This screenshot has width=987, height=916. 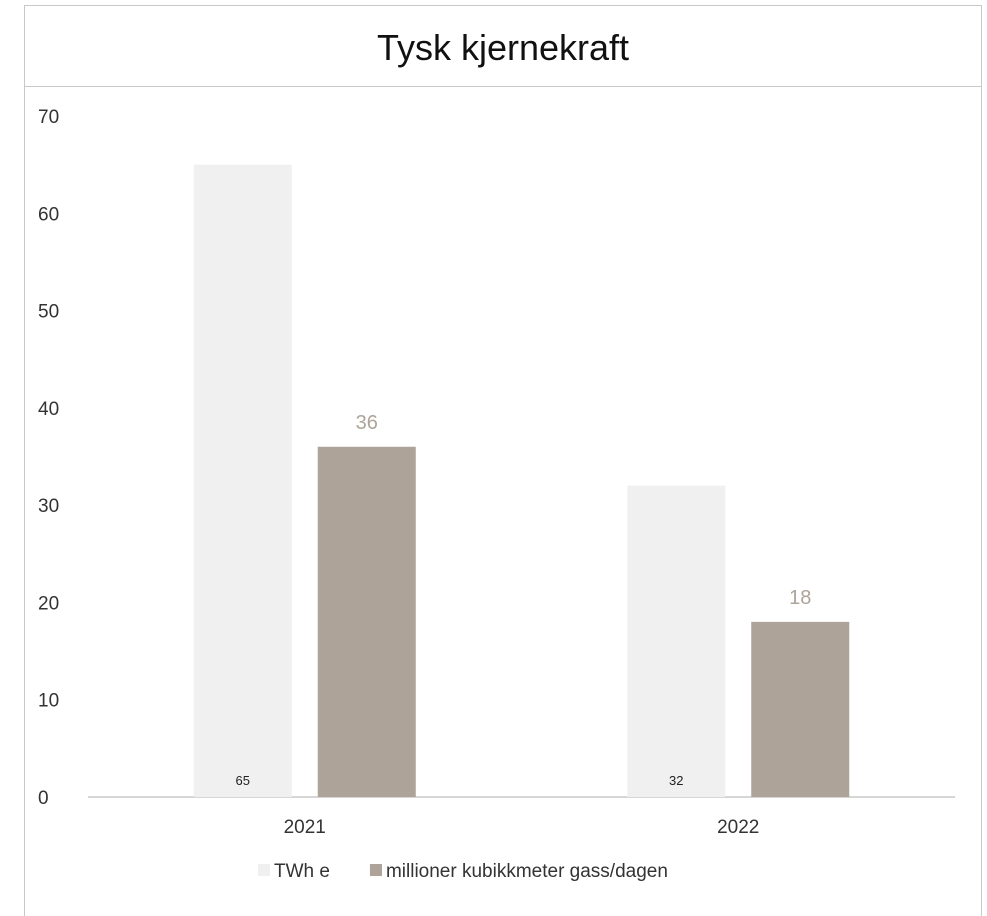 I want to click on x-tick-label-2022: 2022, so click(x=738, y=827).